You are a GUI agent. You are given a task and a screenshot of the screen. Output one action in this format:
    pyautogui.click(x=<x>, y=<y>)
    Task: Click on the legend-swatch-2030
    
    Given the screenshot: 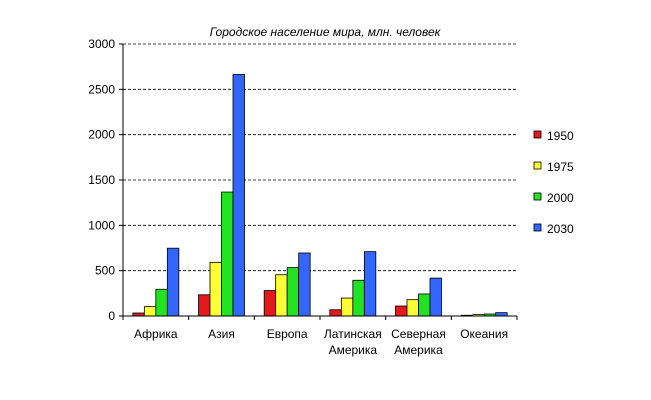 What is the action you would take?
    pyautogui.click(x=537, y=227)
    